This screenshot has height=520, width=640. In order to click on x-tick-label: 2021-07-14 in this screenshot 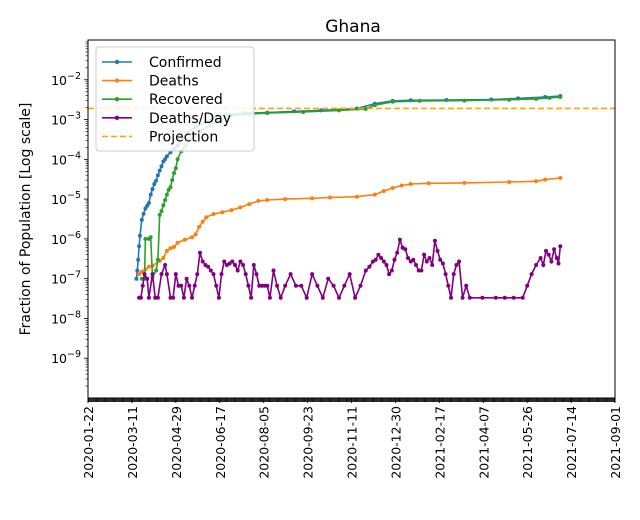, I will do `click(571, 442)`.